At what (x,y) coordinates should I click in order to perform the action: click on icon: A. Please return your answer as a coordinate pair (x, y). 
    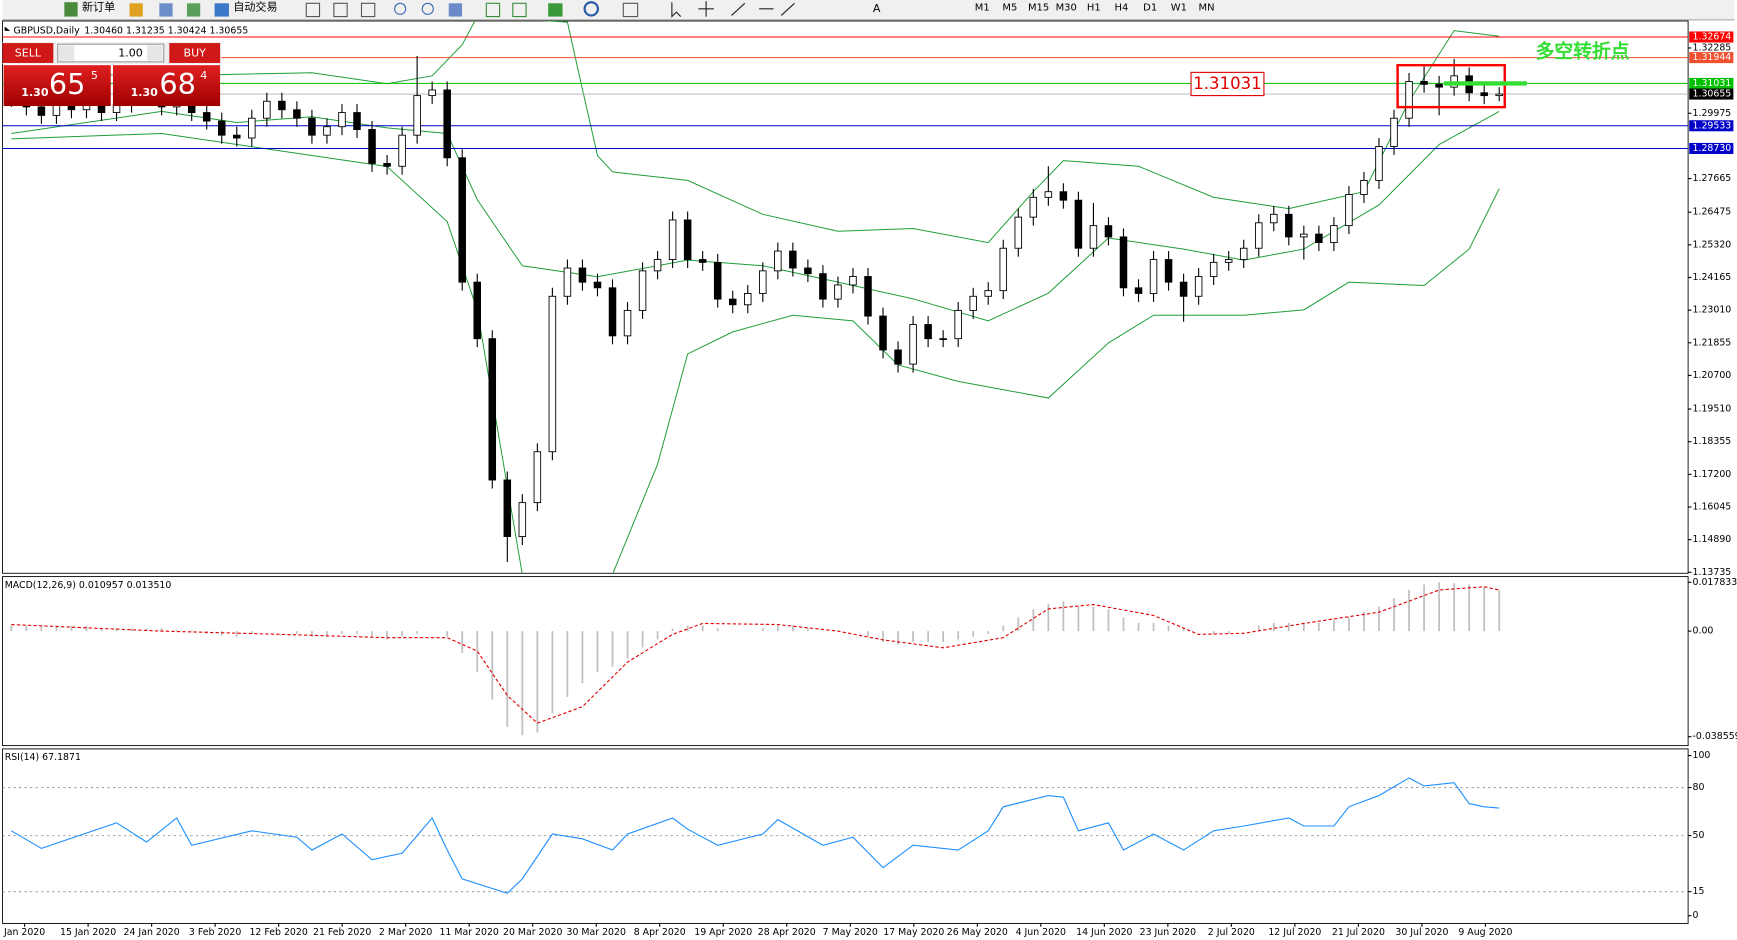
    Looking at the image, I should click on (877, 8).